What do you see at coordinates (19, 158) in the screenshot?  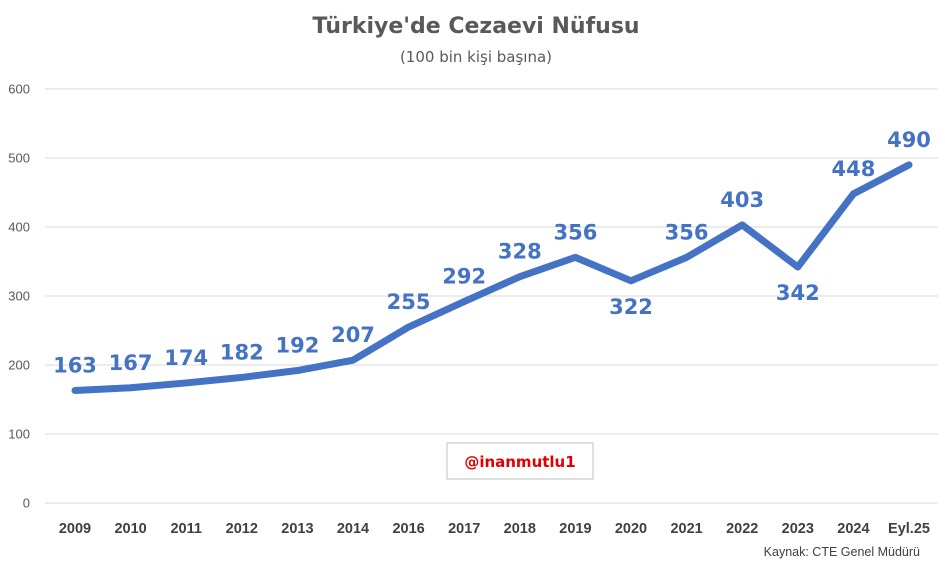 I see `y-tick-label: 500` at bounding box center [19, 158].